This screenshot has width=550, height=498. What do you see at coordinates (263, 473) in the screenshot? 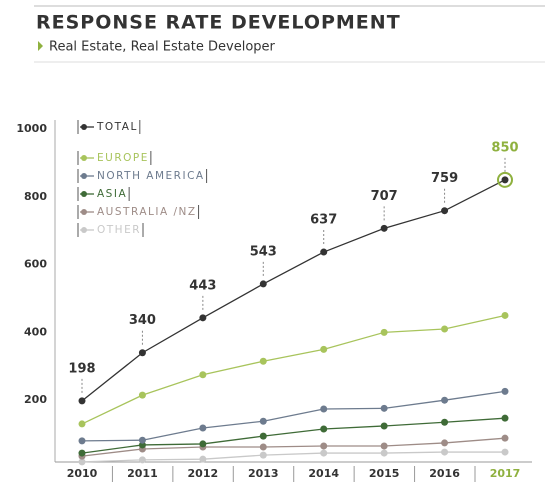
I see `x-tick-label: 2013` at bounding box center [263, 473].